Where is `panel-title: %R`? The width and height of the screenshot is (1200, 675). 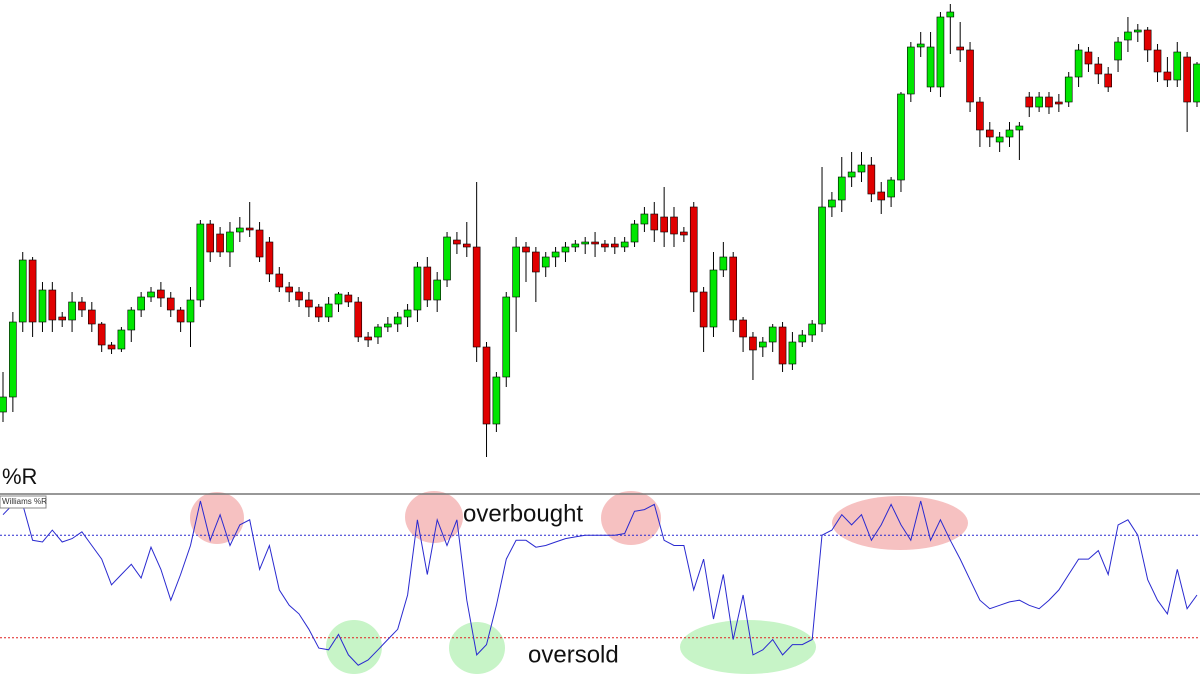
panel-title: %R is located at coordinates (19, 476).